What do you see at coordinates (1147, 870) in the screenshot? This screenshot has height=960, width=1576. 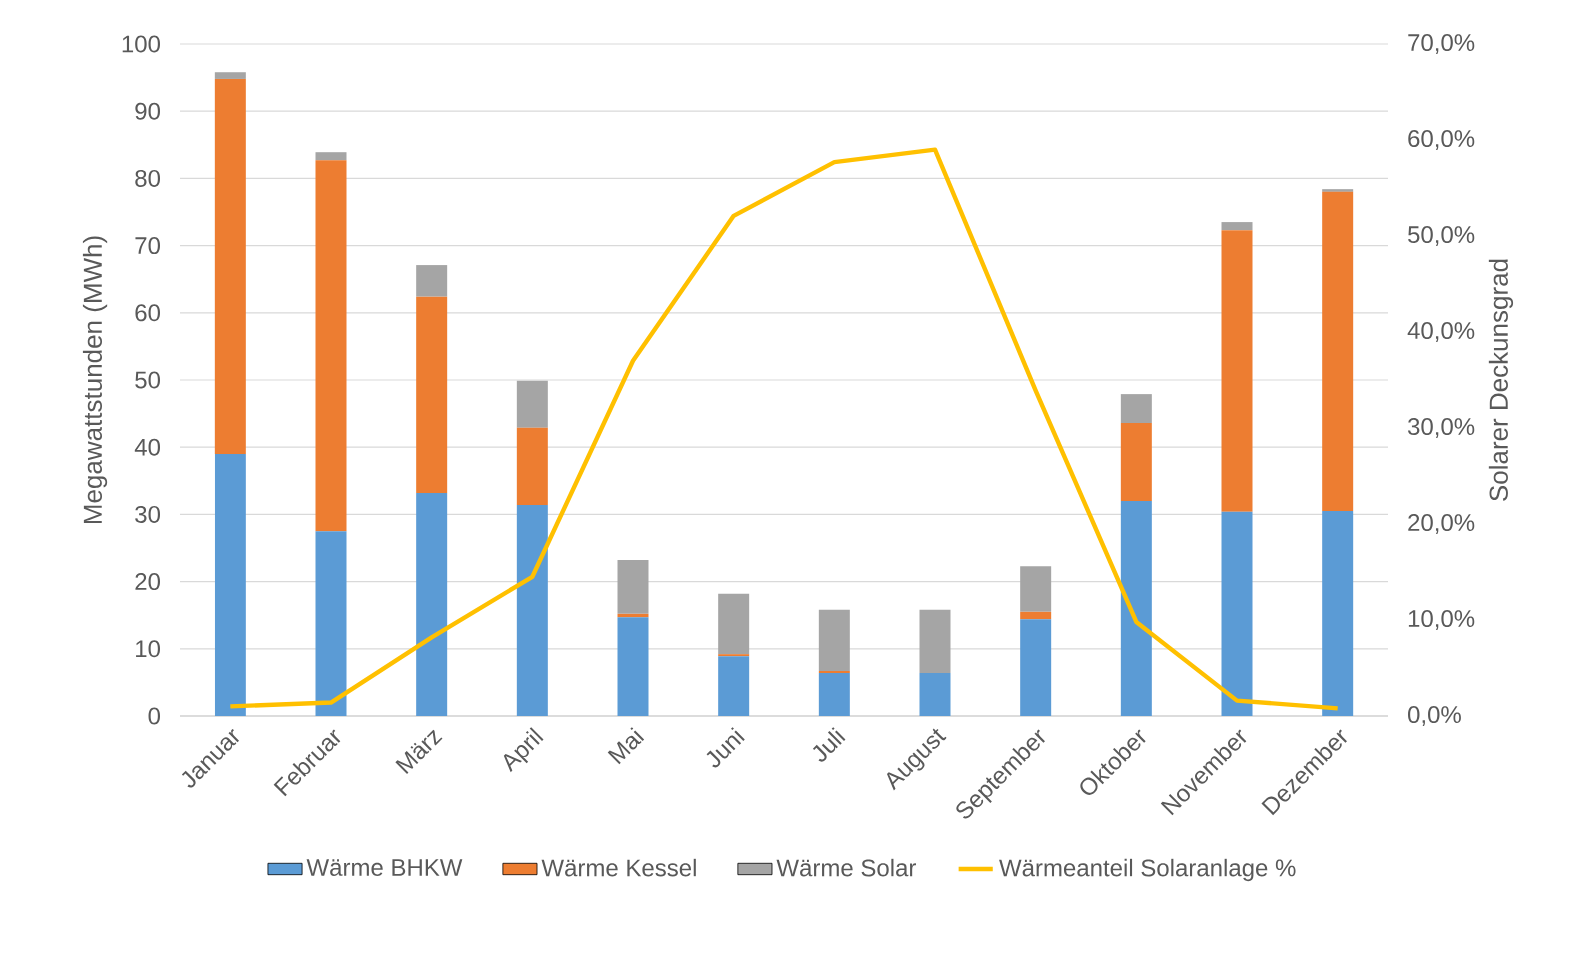 I see `legend-label: Wärmeanteil Solaranlage %` at bounding box center [1147, 870].